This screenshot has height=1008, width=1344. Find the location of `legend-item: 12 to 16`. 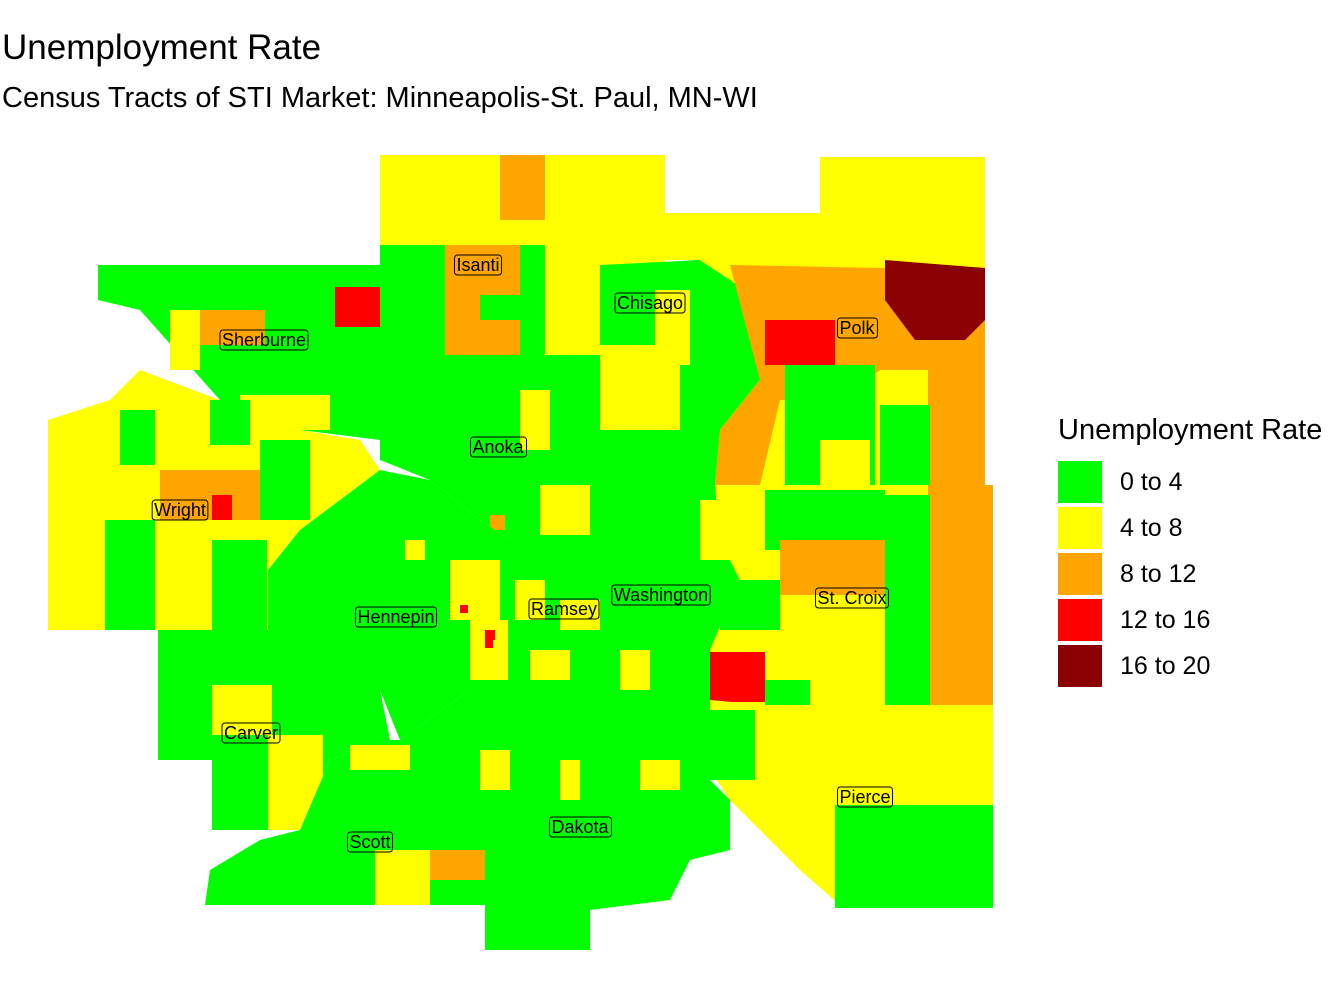

legend-item: 12 to 16 is located at coordinates (1190, 620).